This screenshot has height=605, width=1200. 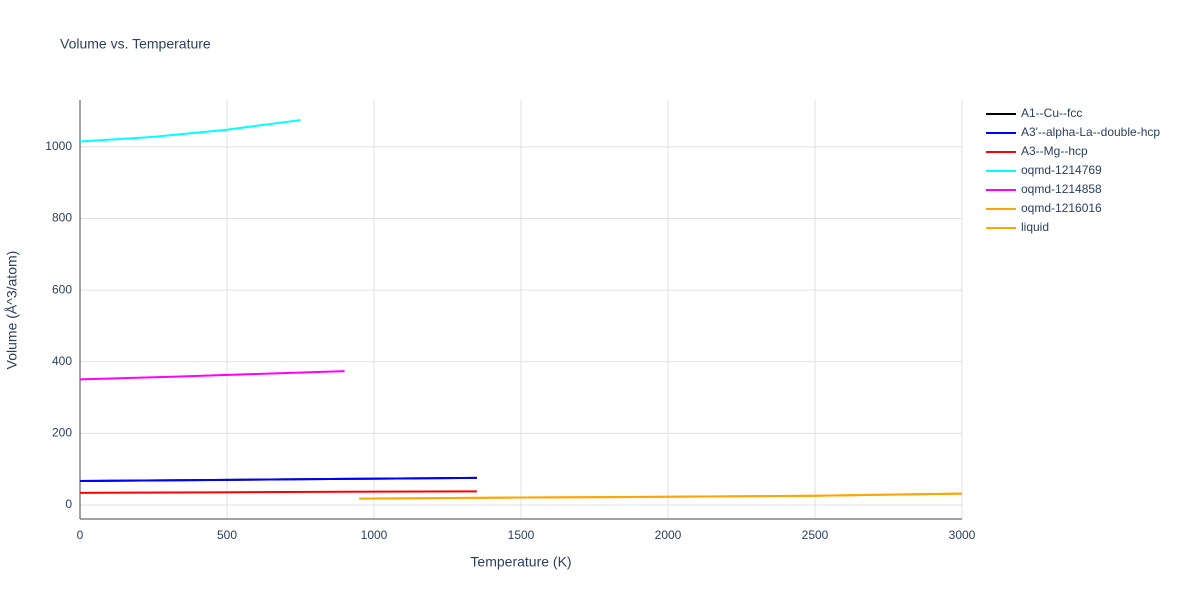 I want to click on x-tick-label: 1000, so click(x=374, y=535).